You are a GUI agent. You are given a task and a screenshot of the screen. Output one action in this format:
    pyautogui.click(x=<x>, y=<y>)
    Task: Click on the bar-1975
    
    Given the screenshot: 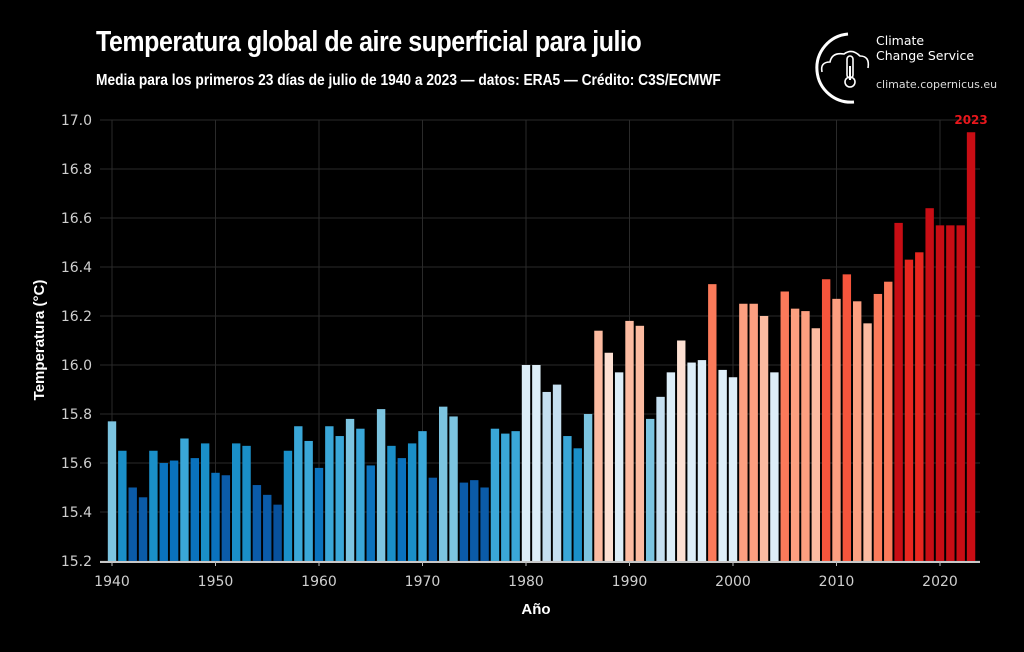 What is the action you would take?
    pyautogui.click(x=474, y=520)
    